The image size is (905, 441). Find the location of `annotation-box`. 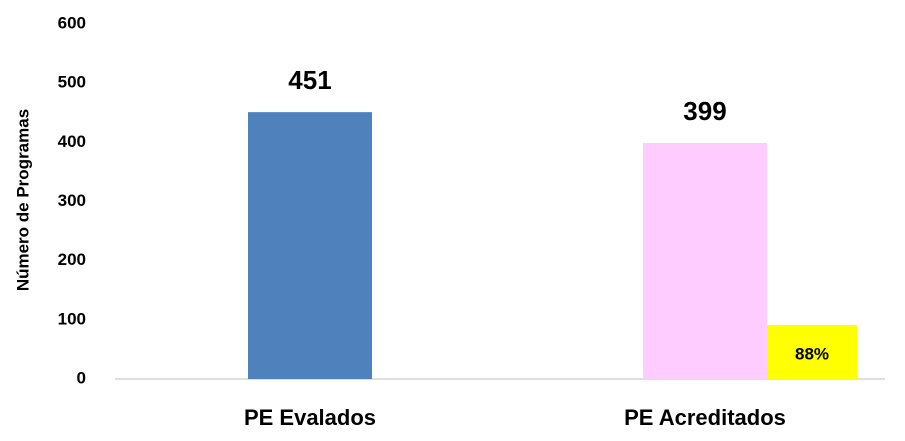

annotation-box is located at coordinates (812, 352).